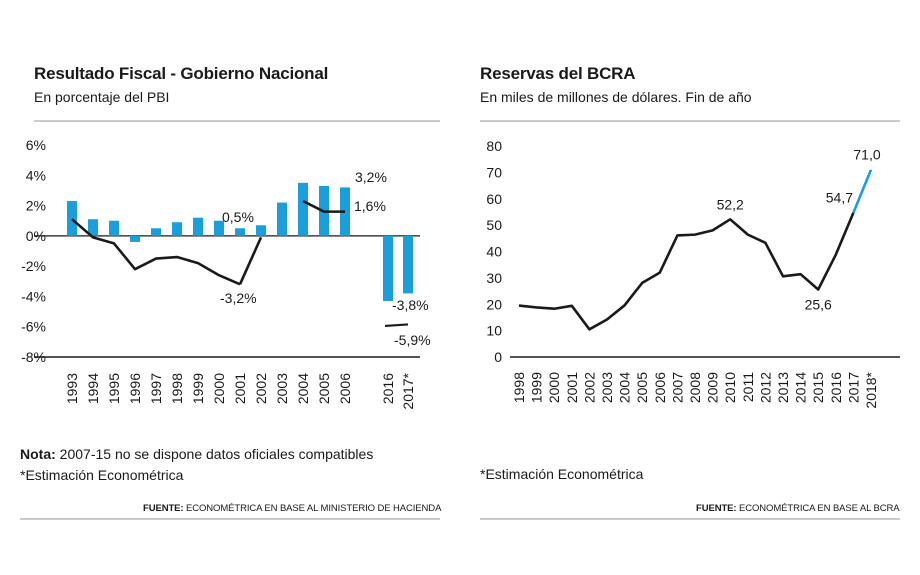 The height and width of the screenshot is (575, 920). I want to click on annotation-2015: 25,6, so click(818, 304).